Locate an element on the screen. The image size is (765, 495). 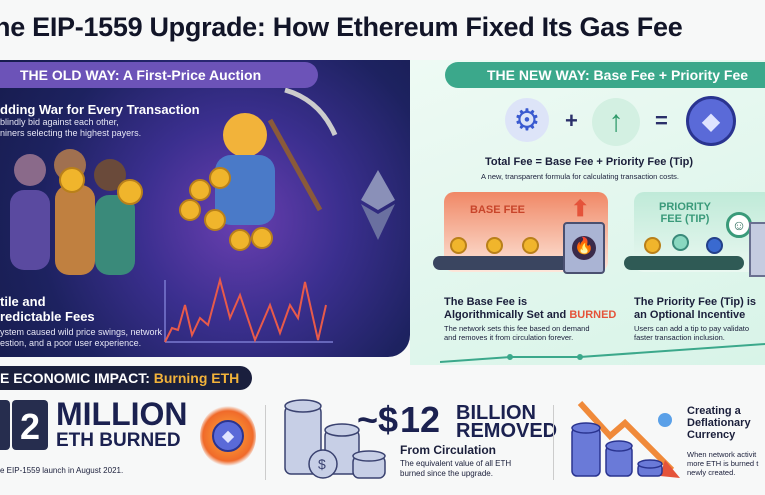
desc-line: When network activit is located at coordinates (722, 454).